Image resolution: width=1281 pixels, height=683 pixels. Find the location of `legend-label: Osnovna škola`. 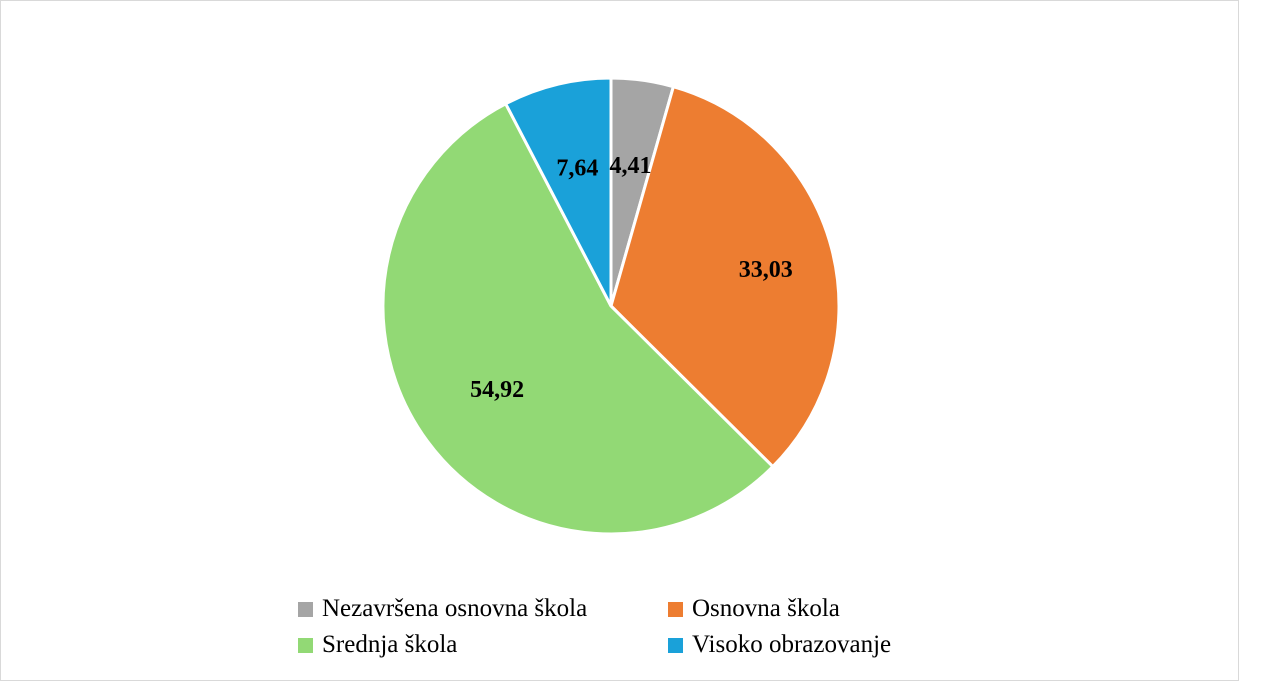

legend-label: Osnovna škola is located at coordinates (766, 608).